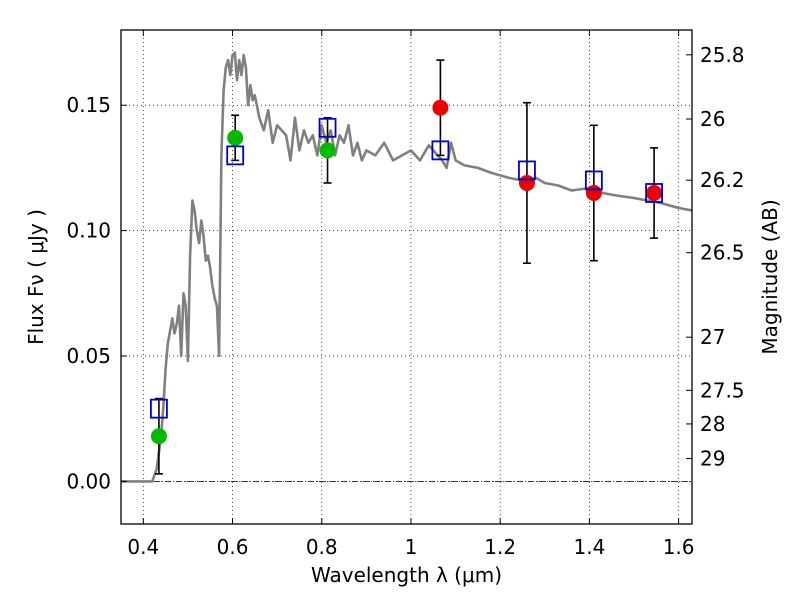  What do you see at coordinates (88, 356) in the screenshot?
I see `y-tick-label: 0.05` at bounding box center [88, 356].